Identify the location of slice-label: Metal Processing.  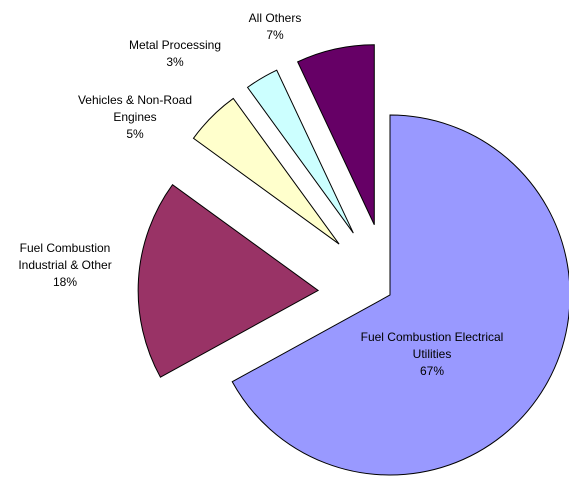
(175, 45).